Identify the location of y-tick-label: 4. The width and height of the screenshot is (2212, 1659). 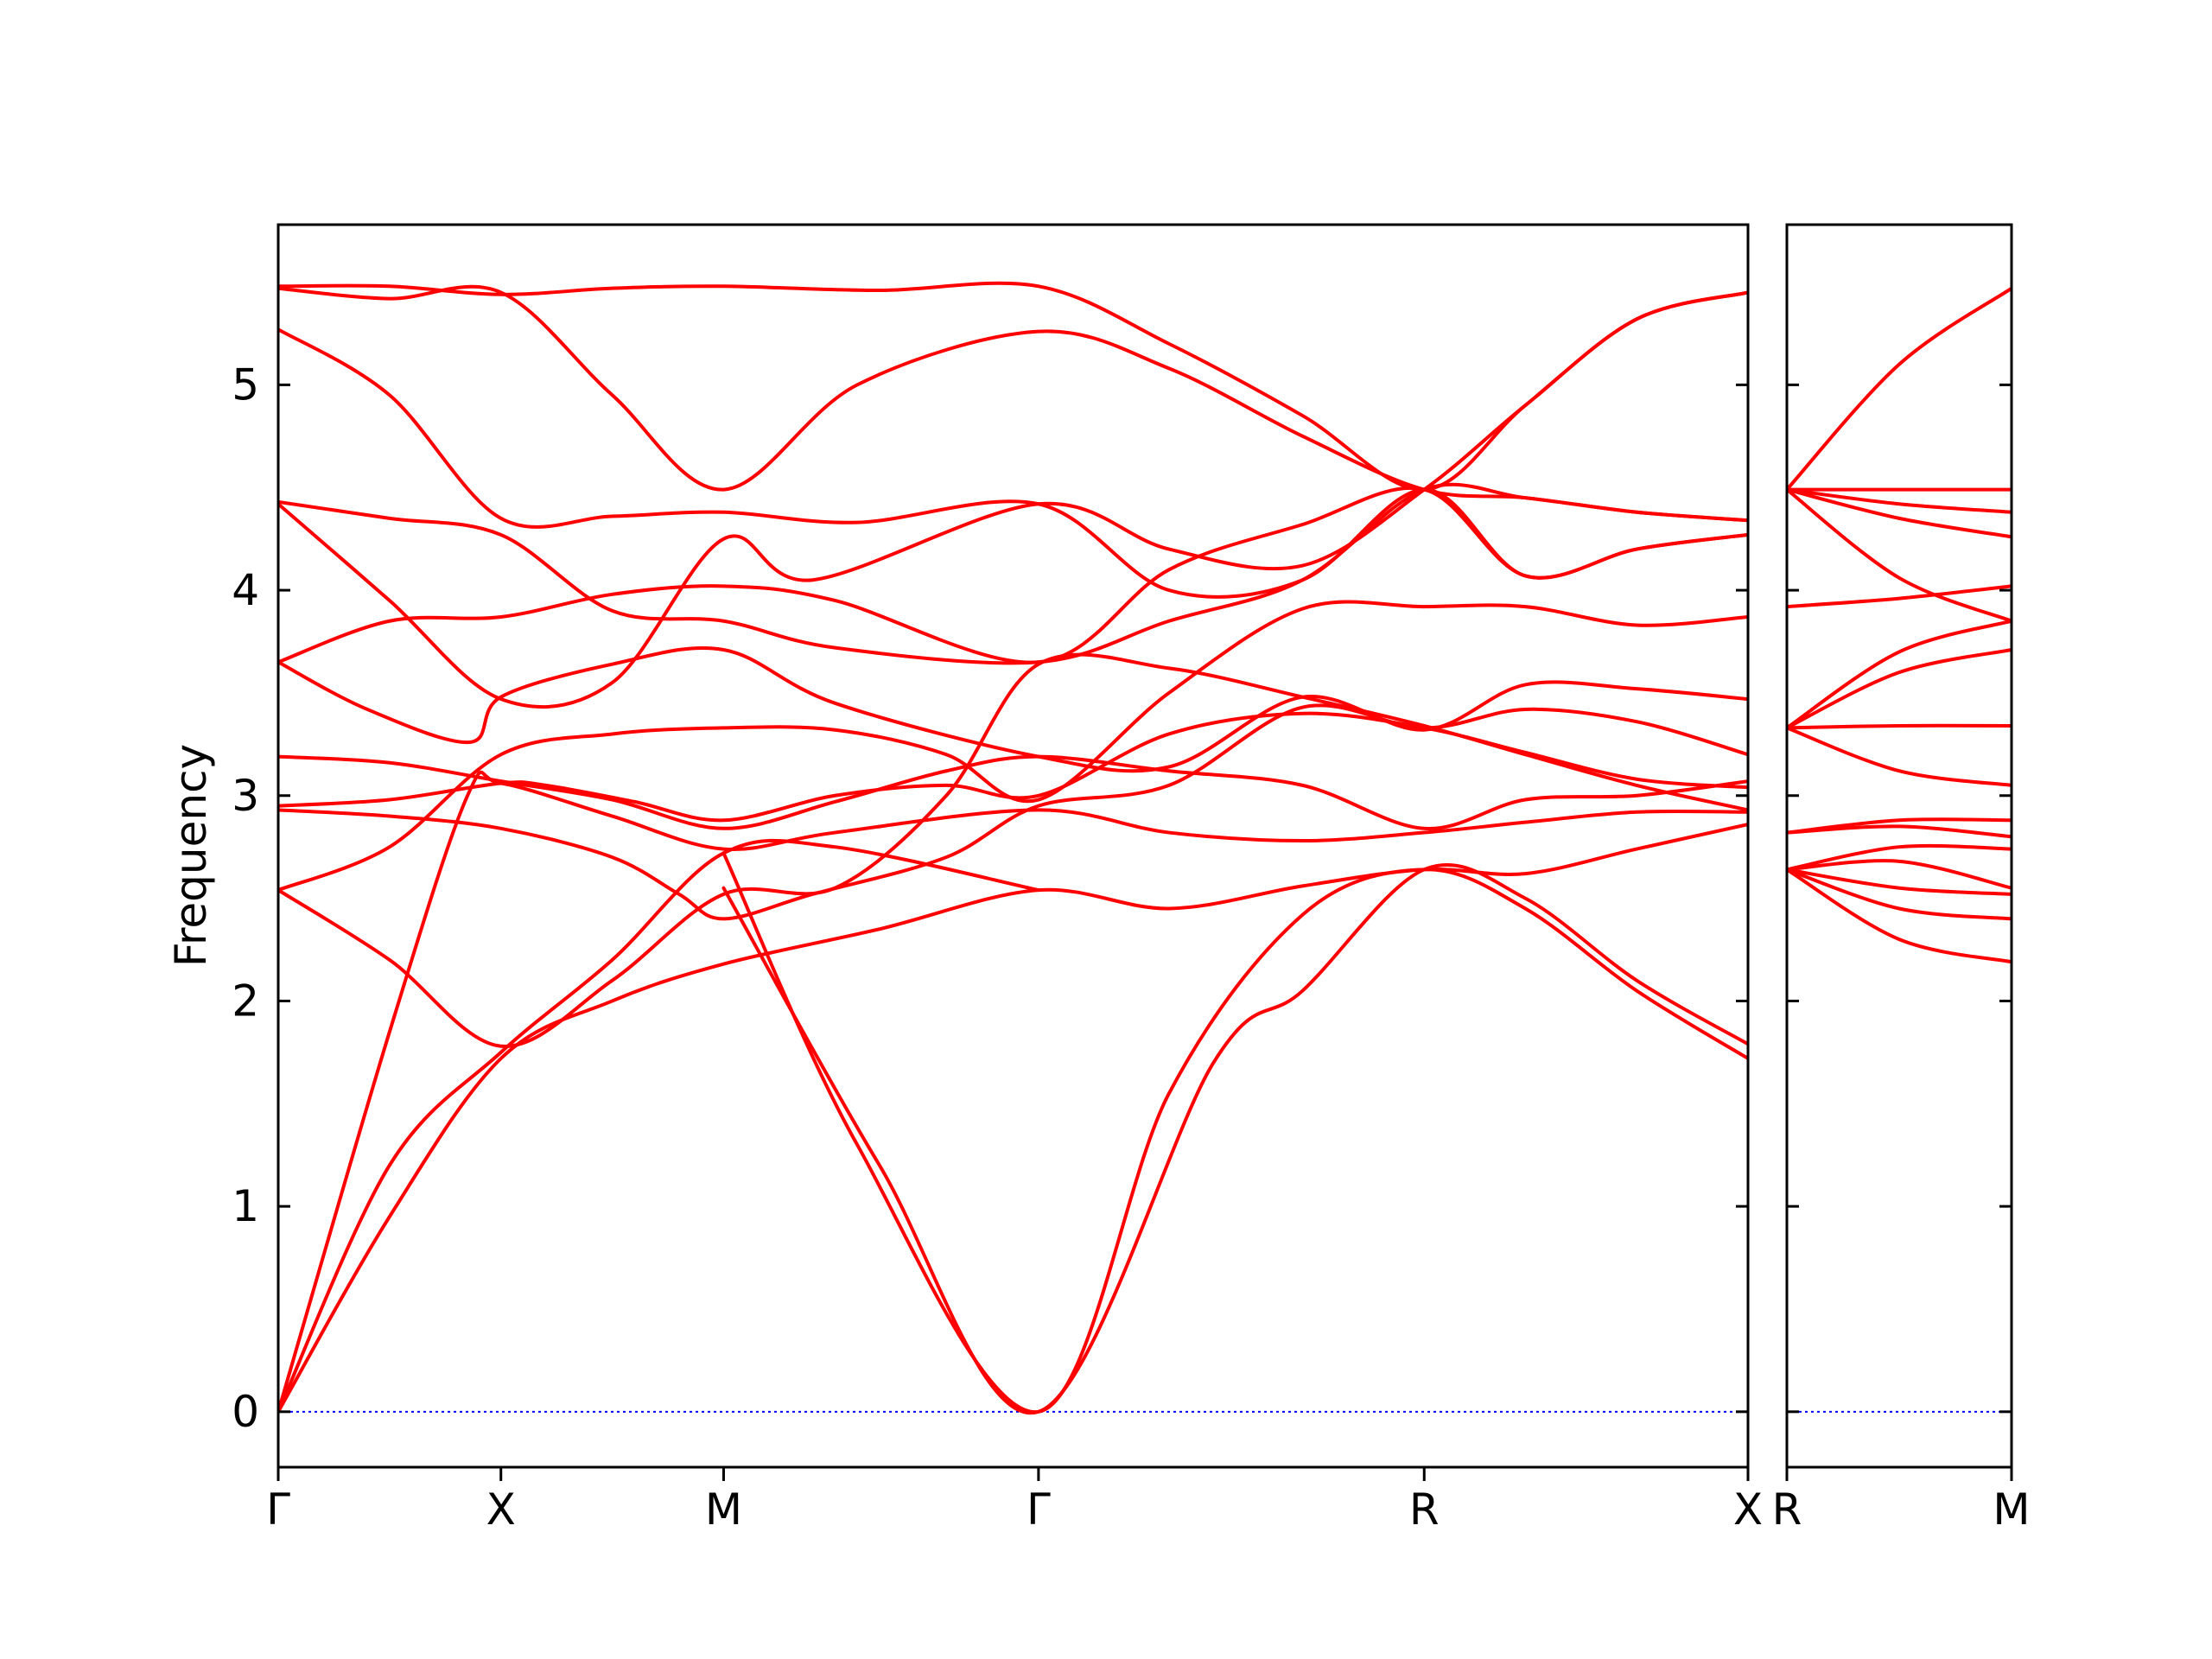
(245, 590).